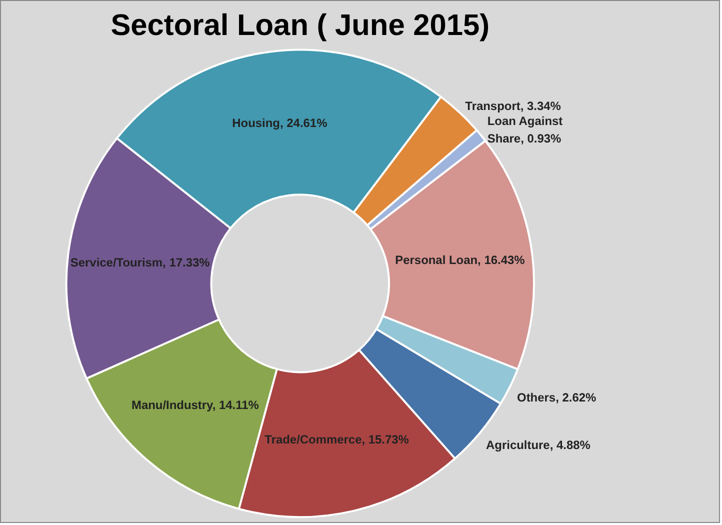  I want to click on slice-label: Loan Against Share, 0.93%, so click(525, 130).